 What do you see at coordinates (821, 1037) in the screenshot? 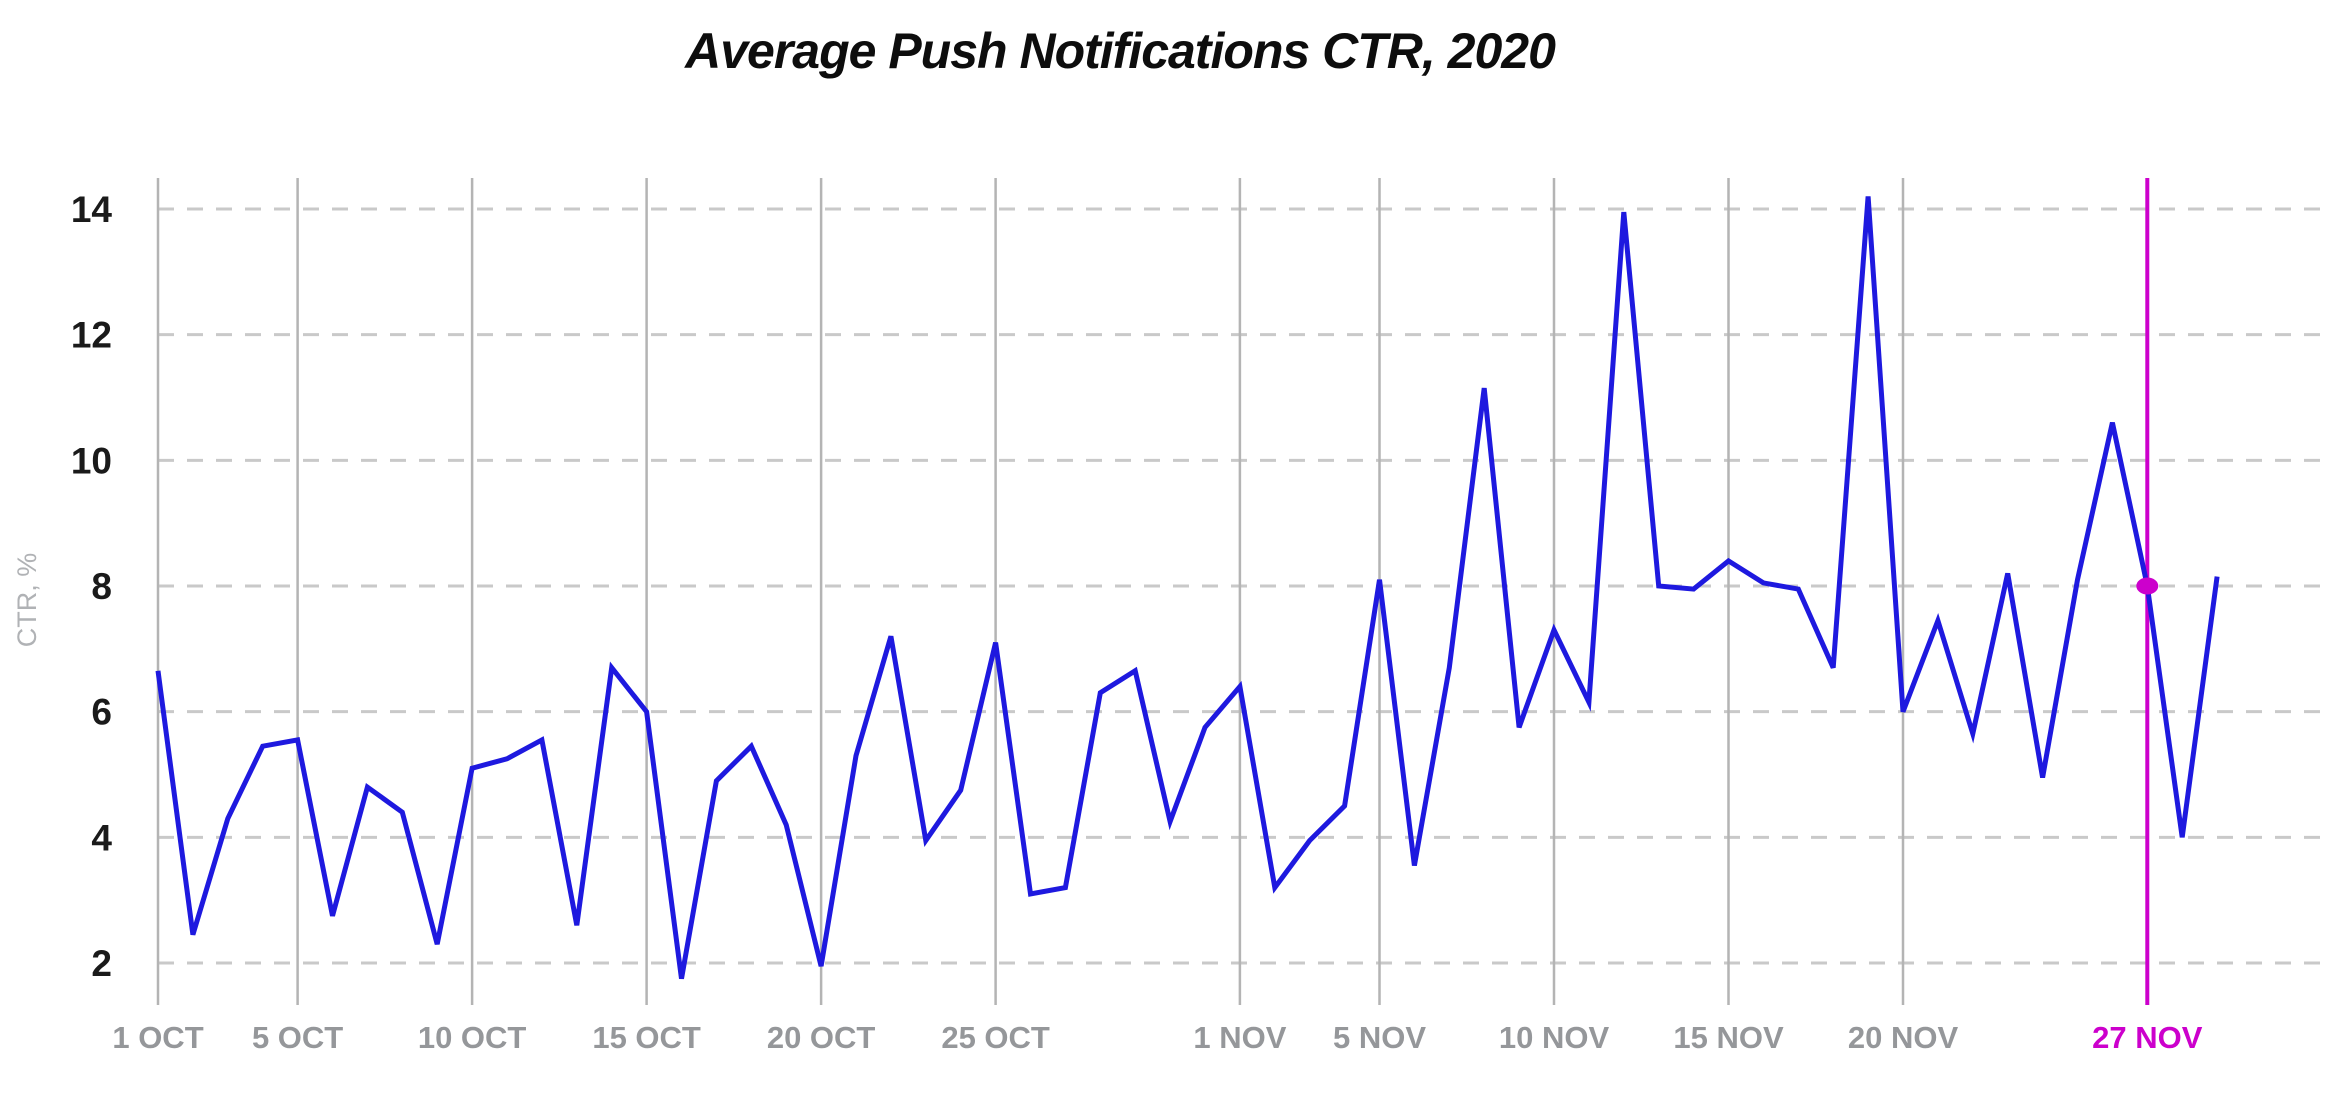
I see `x-tick-label: 20 OCT` at bounding box center [821, 1037].